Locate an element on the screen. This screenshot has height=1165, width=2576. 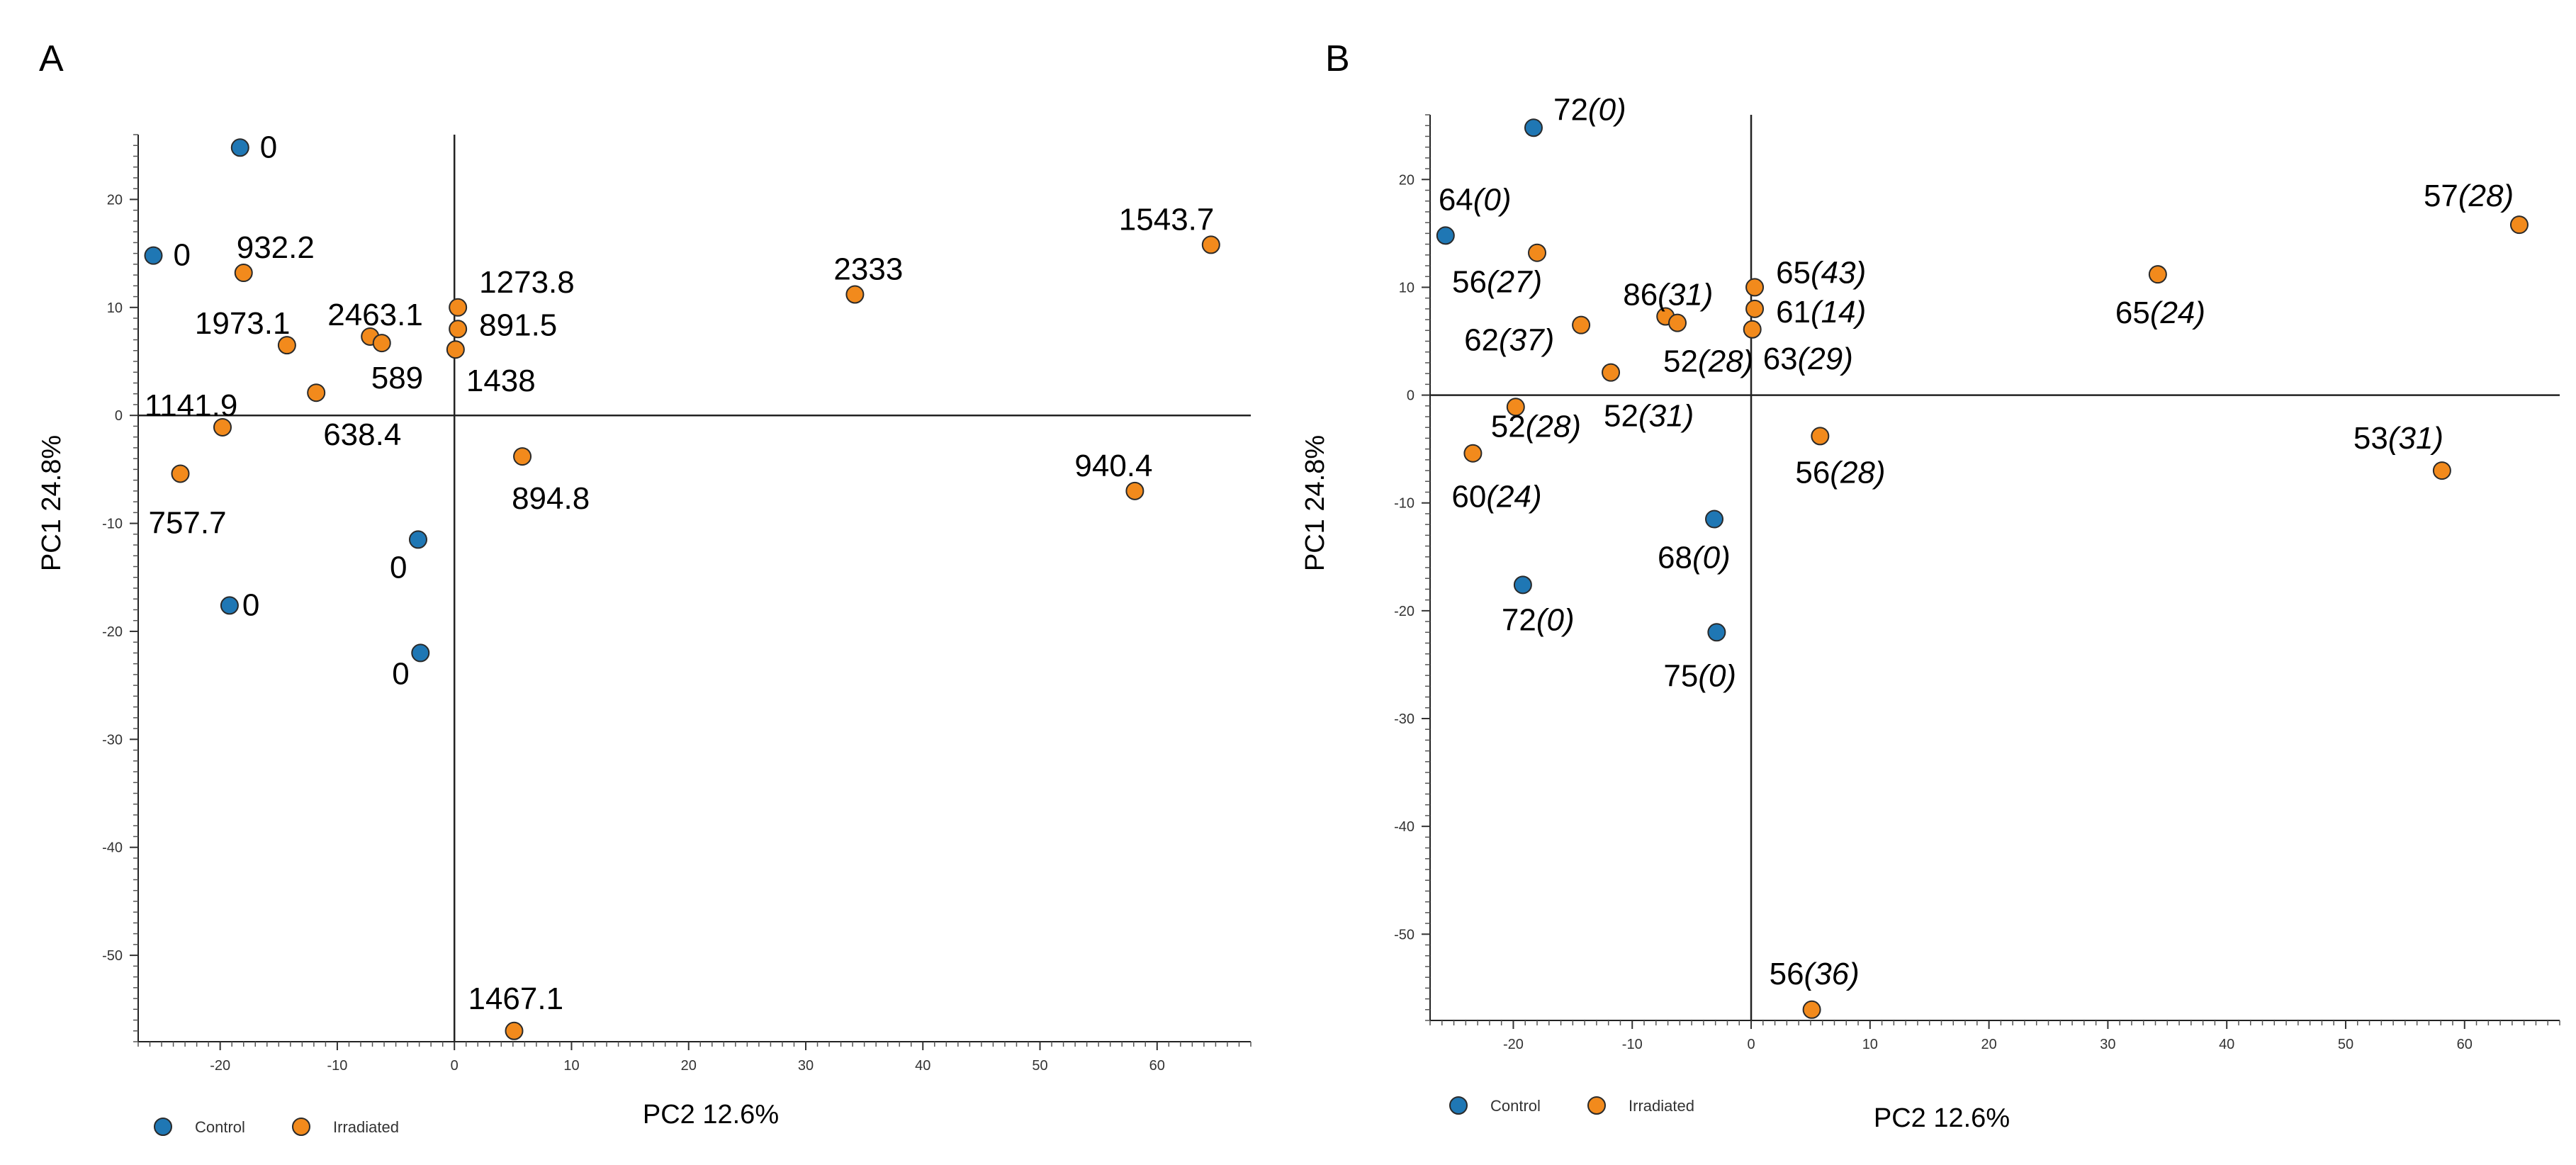
point-label-value: 72 is located at coordinates (1519, 620).